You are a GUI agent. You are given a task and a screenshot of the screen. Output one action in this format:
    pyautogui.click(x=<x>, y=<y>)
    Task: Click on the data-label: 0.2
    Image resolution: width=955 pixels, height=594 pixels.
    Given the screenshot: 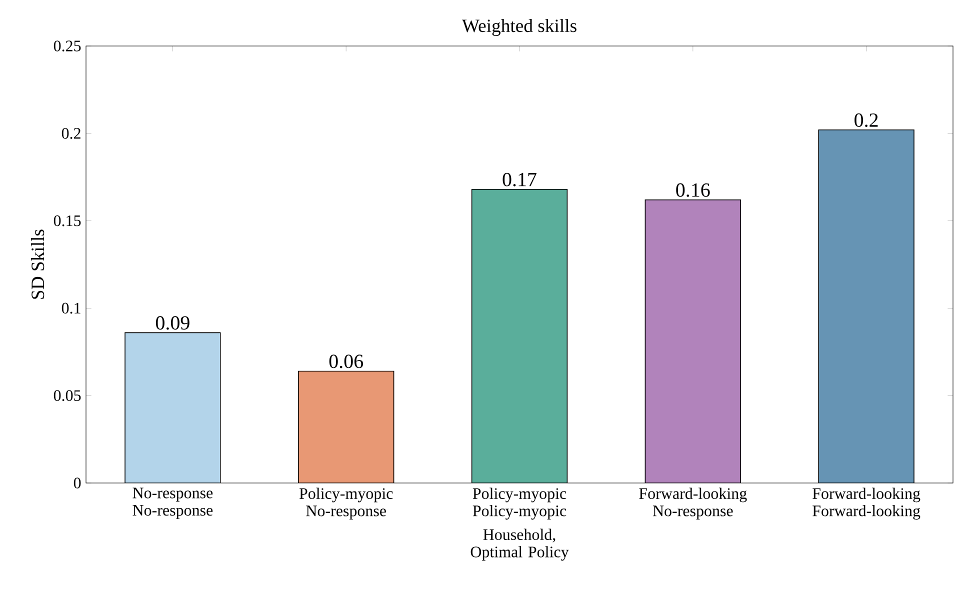 What is the action you would take?
    pyautogui.click(x=866, y=120)
    